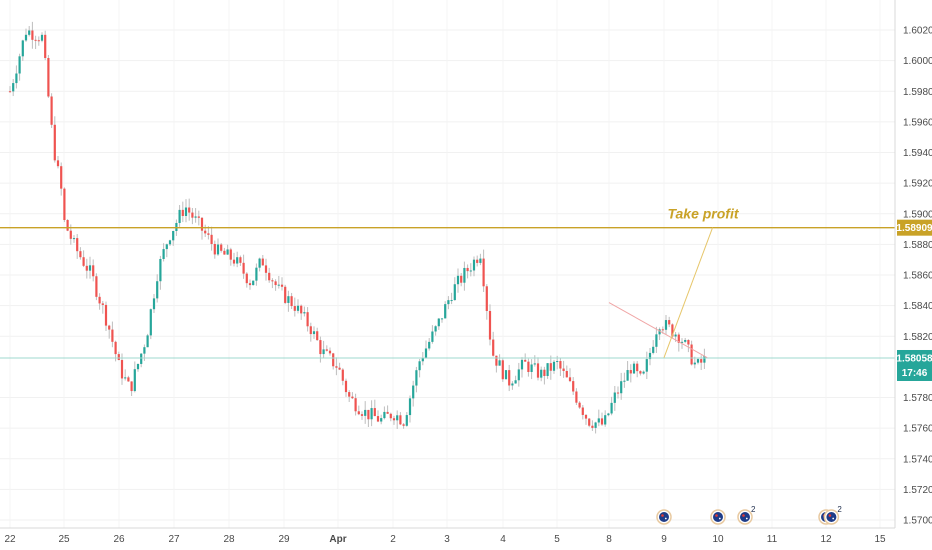  What do you see at coordinates (229, 539) in the screenshot?
I see `x-tick-label: 28` at bounding box center [229, 539].